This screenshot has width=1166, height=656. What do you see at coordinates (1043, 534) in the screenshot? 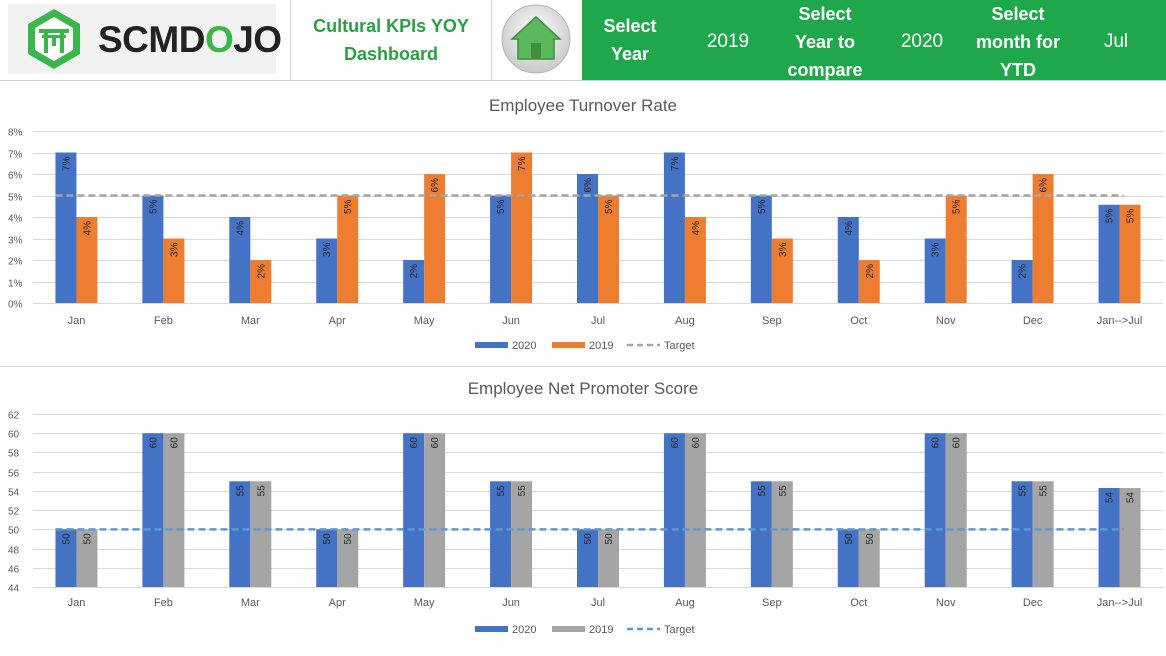
I see `bar-2019-Dec` at bounding box center [1043, 534].